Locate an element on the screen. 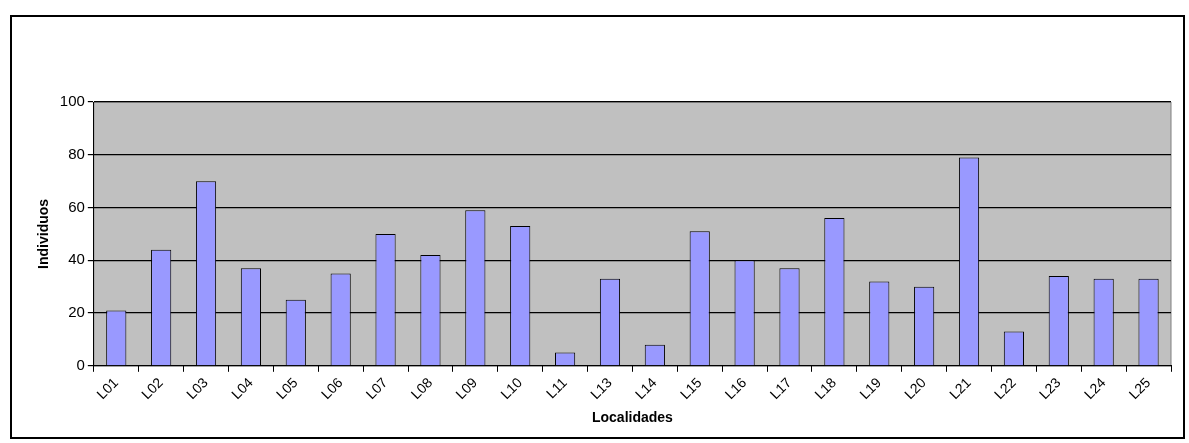  x-tick-label: L20 is located at coordinates (915, 388).